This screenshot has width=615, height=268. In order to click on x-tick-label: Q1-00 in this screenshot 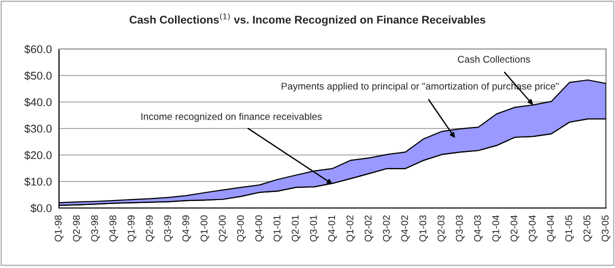, I will do `click(205, 228)`.